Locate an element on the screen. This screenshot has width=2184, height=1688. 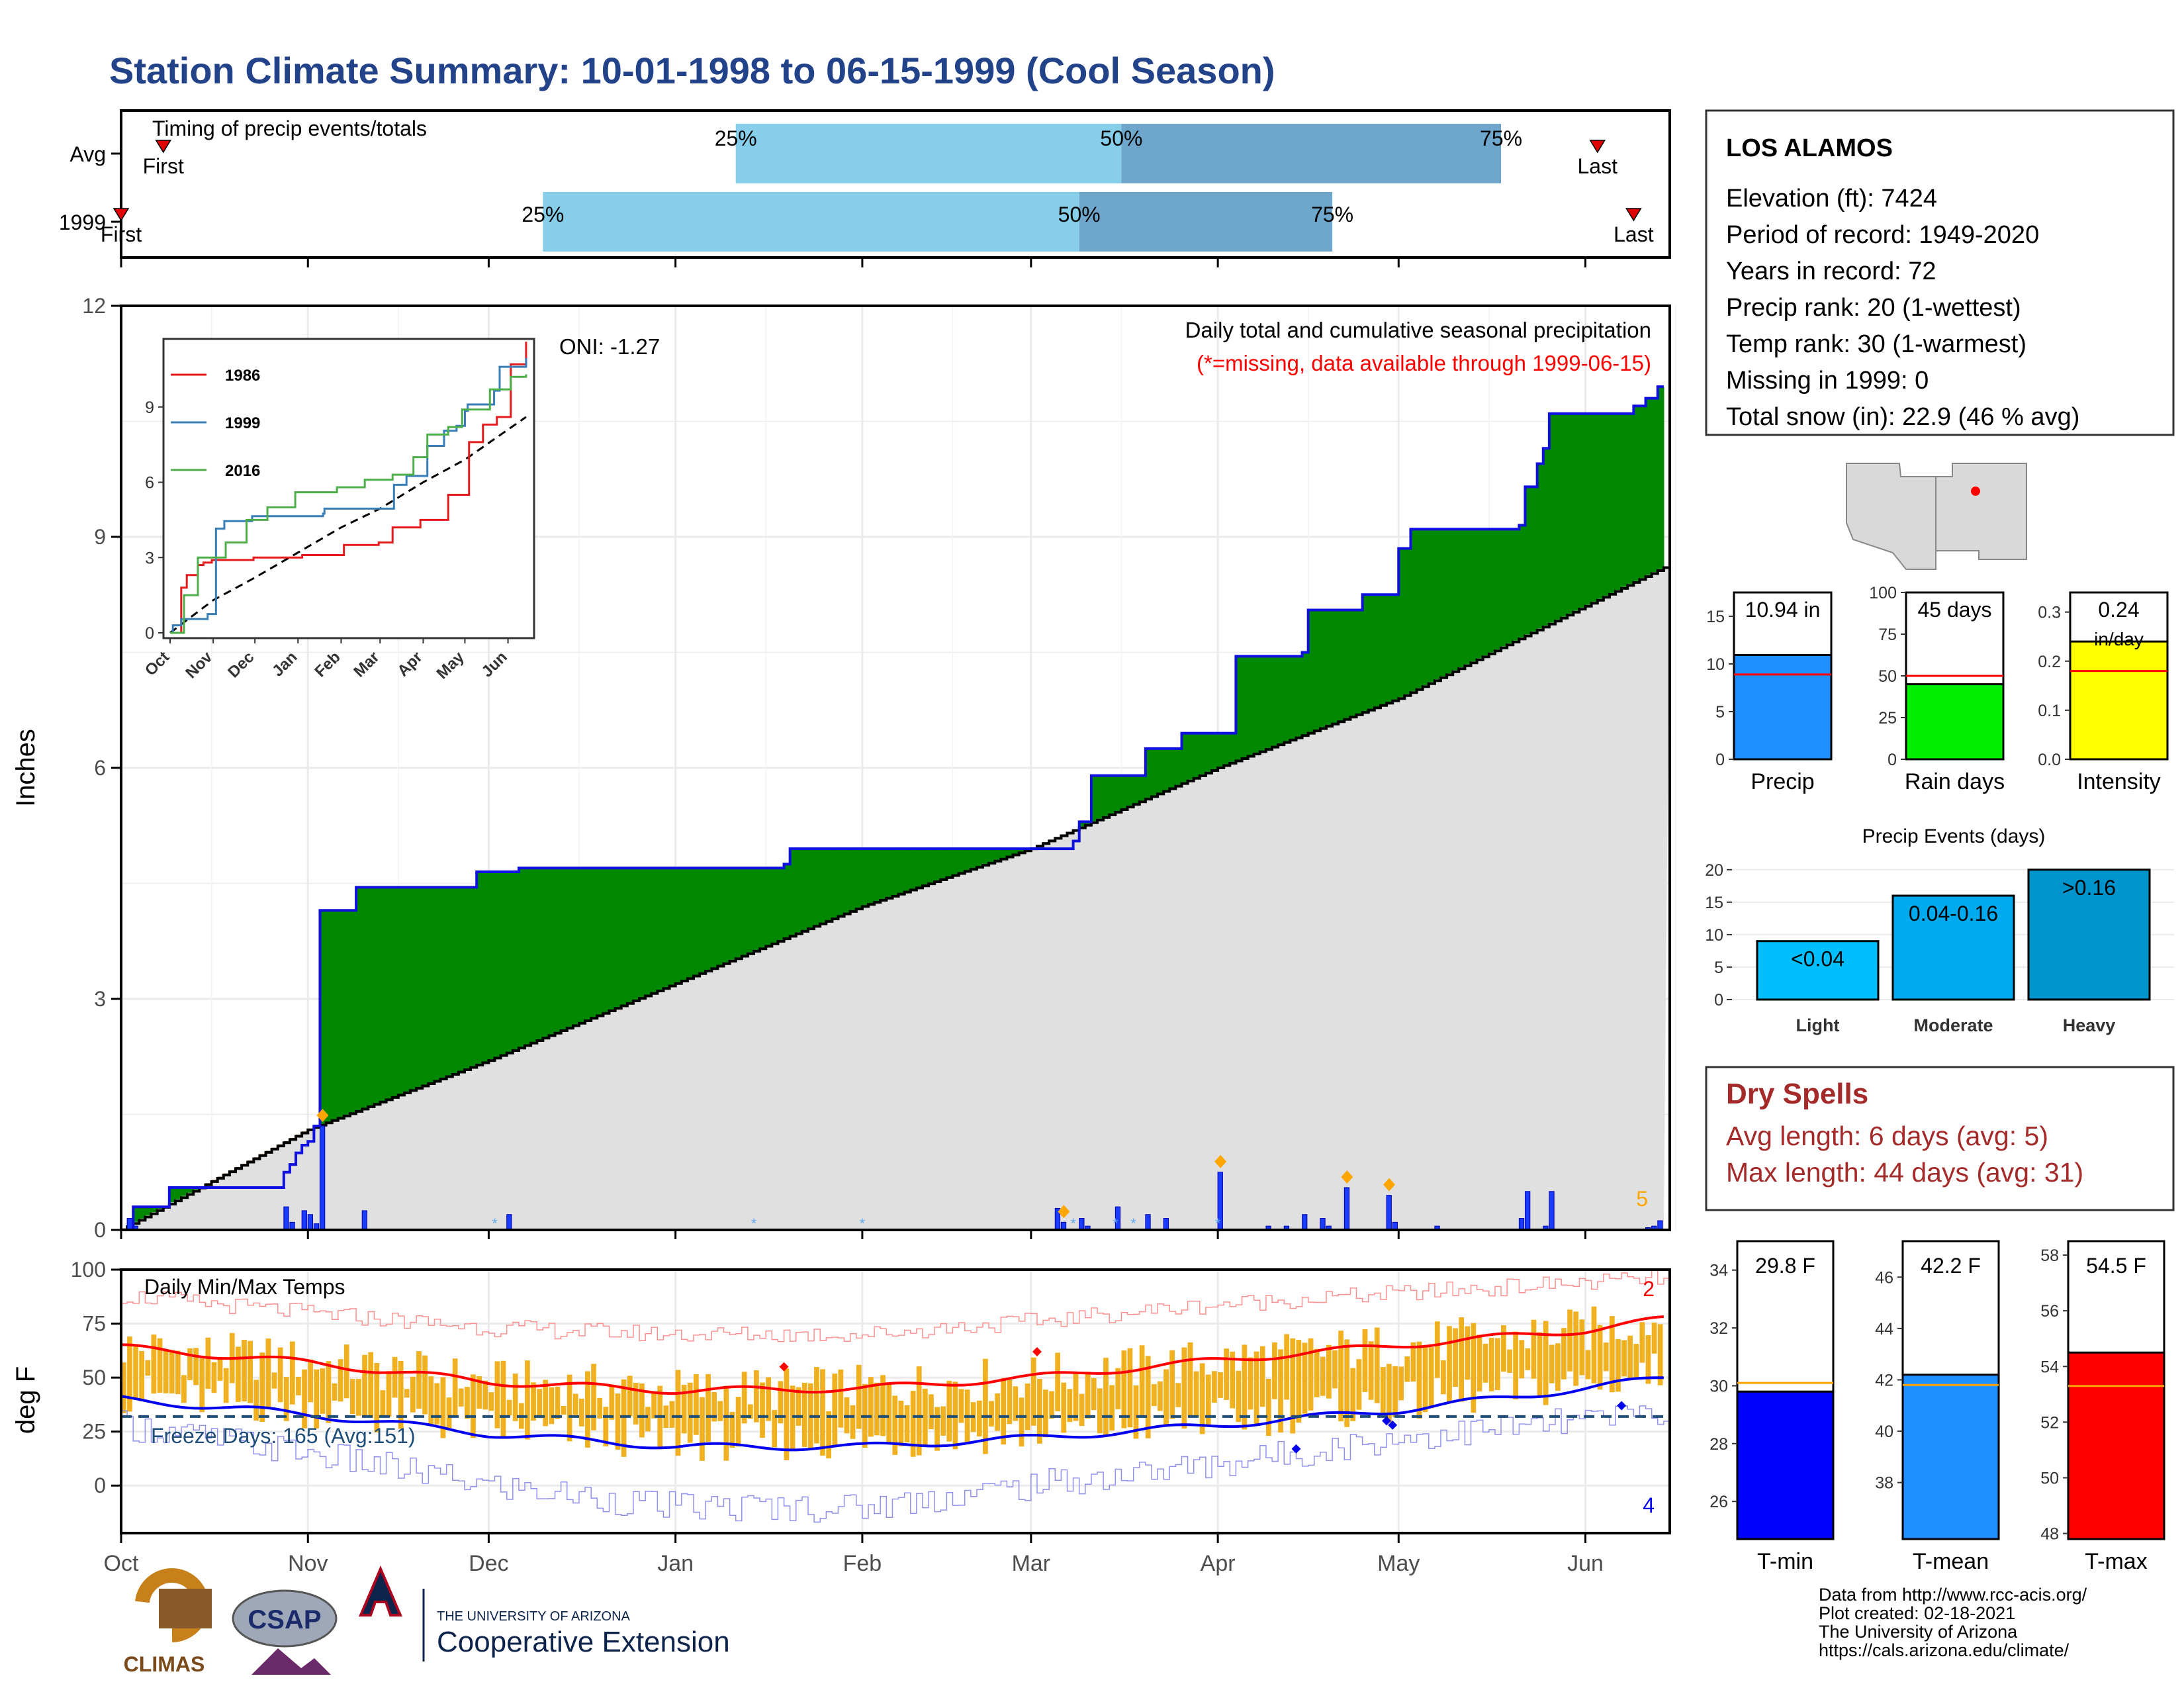
temp-bar-tick-label: 56 is located at coordinates (2049, 1311).